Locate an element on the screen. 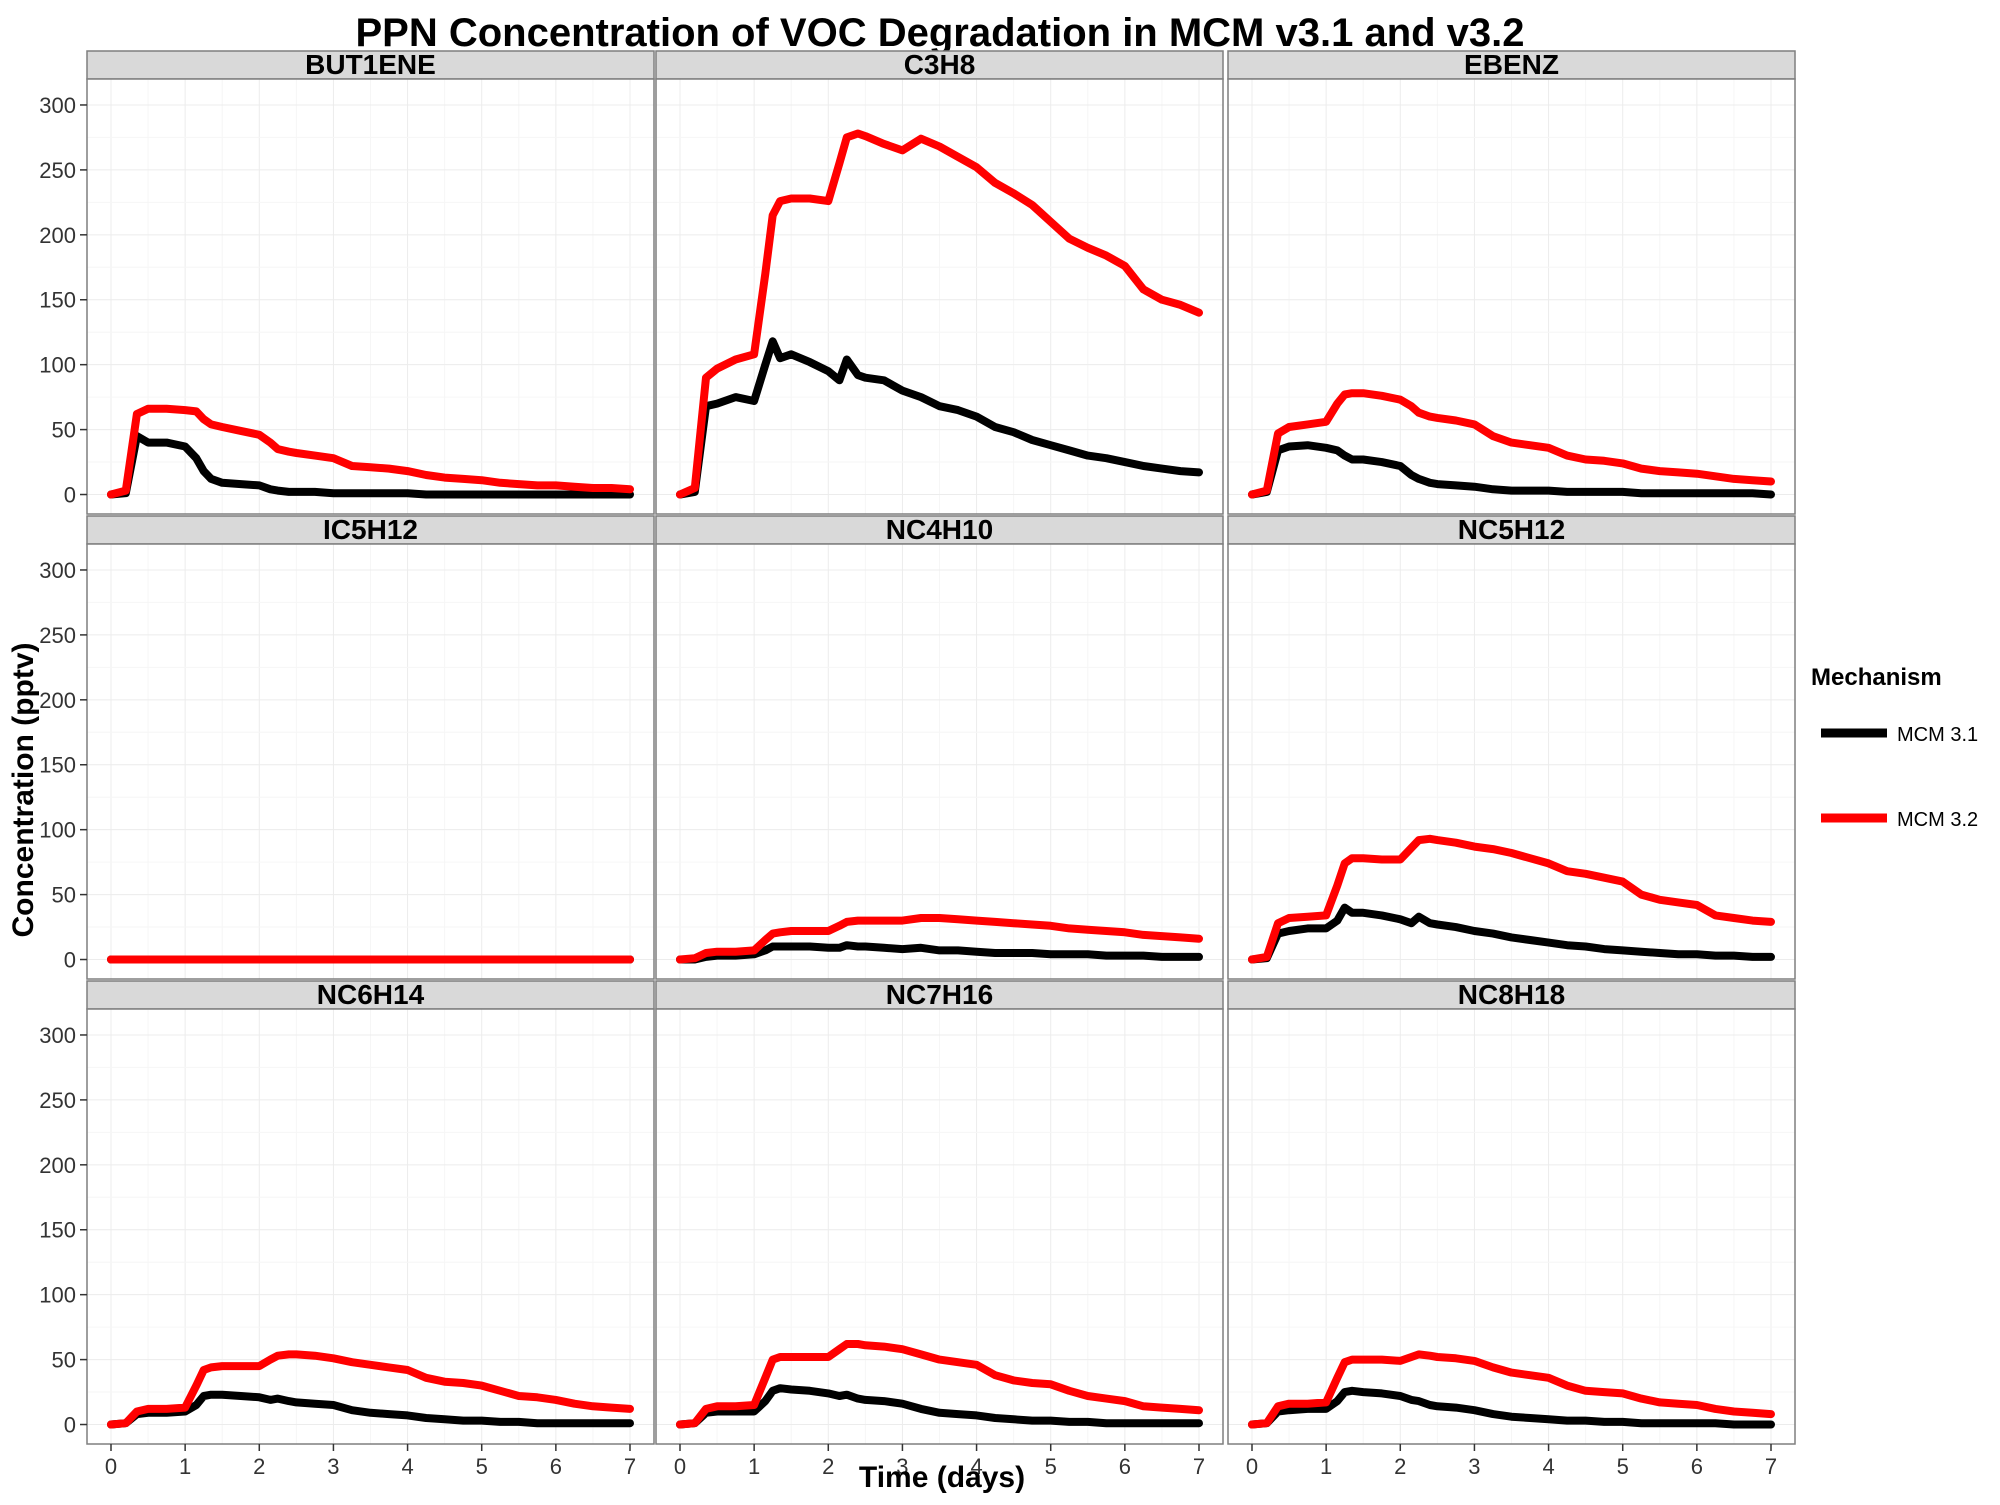 This screenshot has height=1505, width=2000. facet-panel-but1ene: BUT1ENE 0 50 100 150 200 250 300 is located at coordinates (347, 282).